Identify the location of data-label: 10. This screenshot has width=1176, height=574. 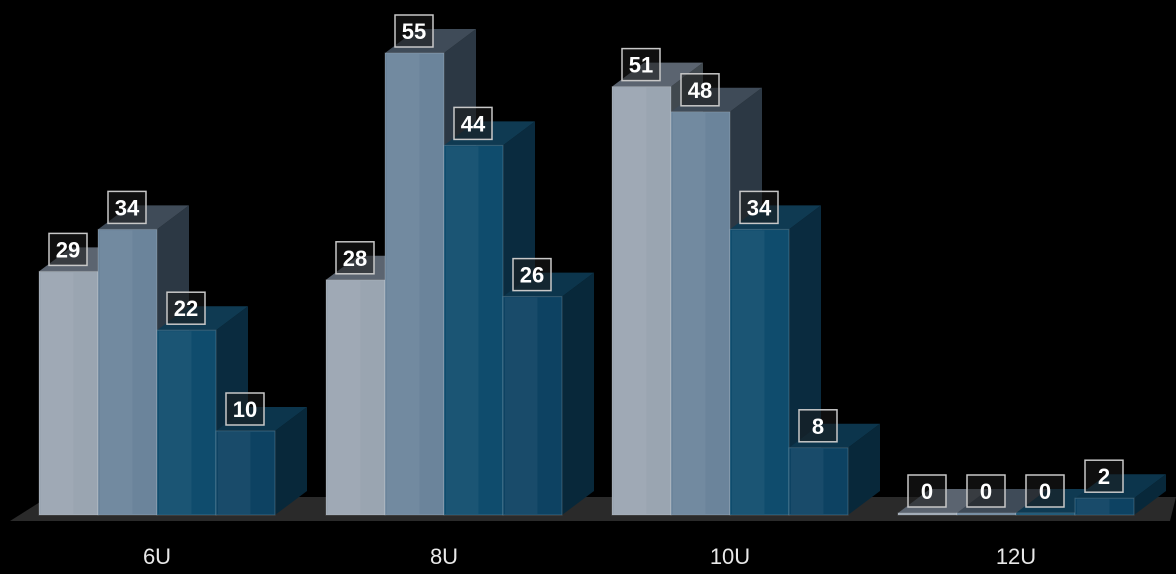
(245, 409).